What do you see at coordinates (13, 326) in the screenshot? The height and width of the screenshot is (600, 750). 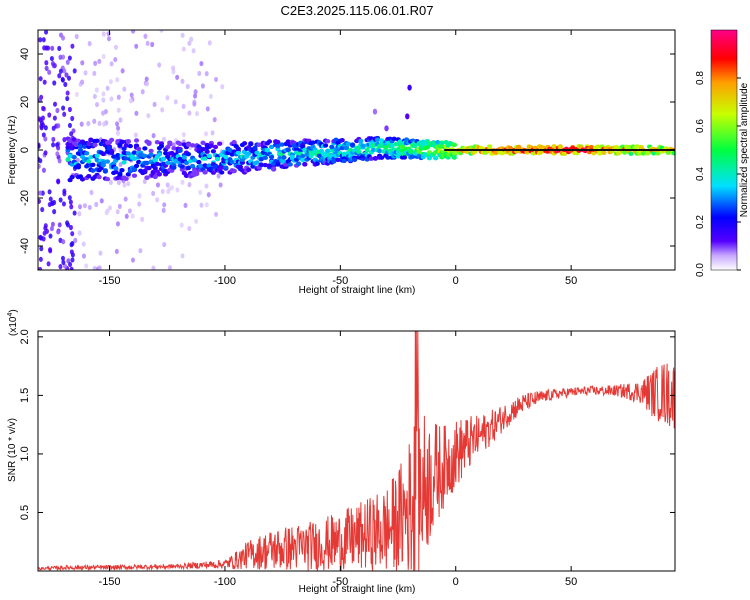 I see `snr-multiplier-base: (x10` at bounding box center [13, 326].